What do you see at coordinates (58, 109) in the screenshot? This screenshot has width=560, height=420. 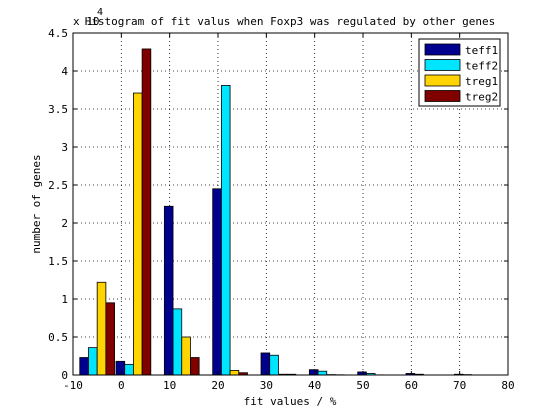 I see `y-tick-label: 3.5` at bounding box center [58, 109].